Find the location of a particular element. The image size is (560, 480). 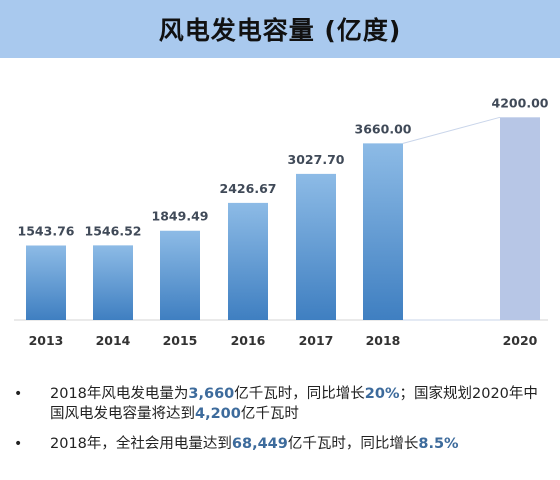

bar-2016 is located at coordinates (248, 261).